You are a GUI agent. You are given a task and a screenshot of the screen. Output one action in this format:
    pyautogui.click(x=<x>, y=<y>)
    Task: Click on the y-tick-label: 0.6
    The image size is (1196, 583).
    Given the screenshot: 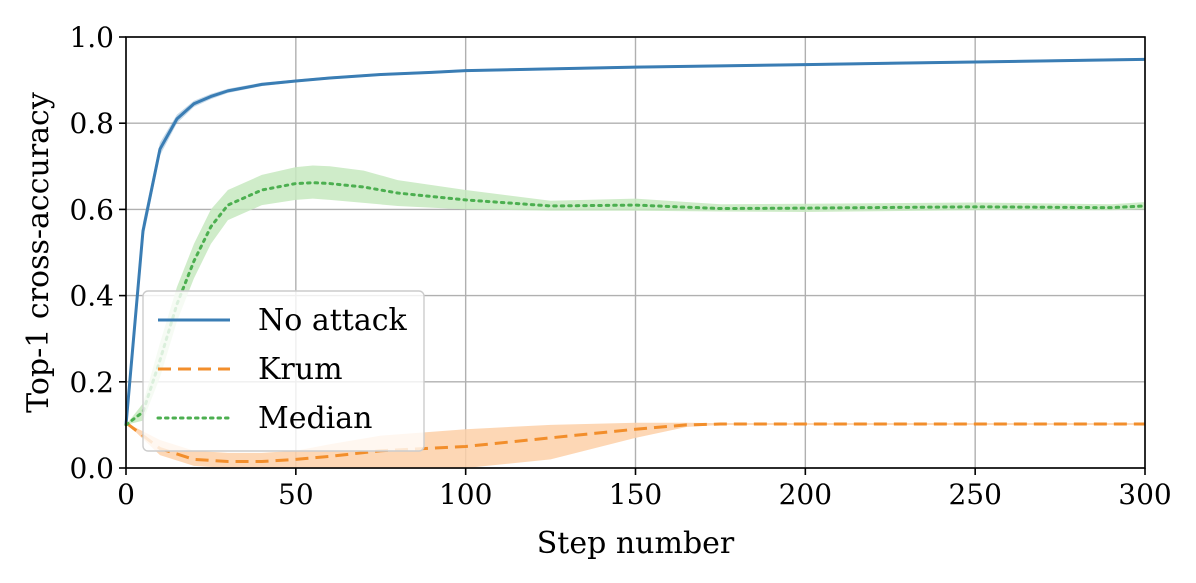 What is the action you would take?
    pyautogui.click(x=91, y=209)
    